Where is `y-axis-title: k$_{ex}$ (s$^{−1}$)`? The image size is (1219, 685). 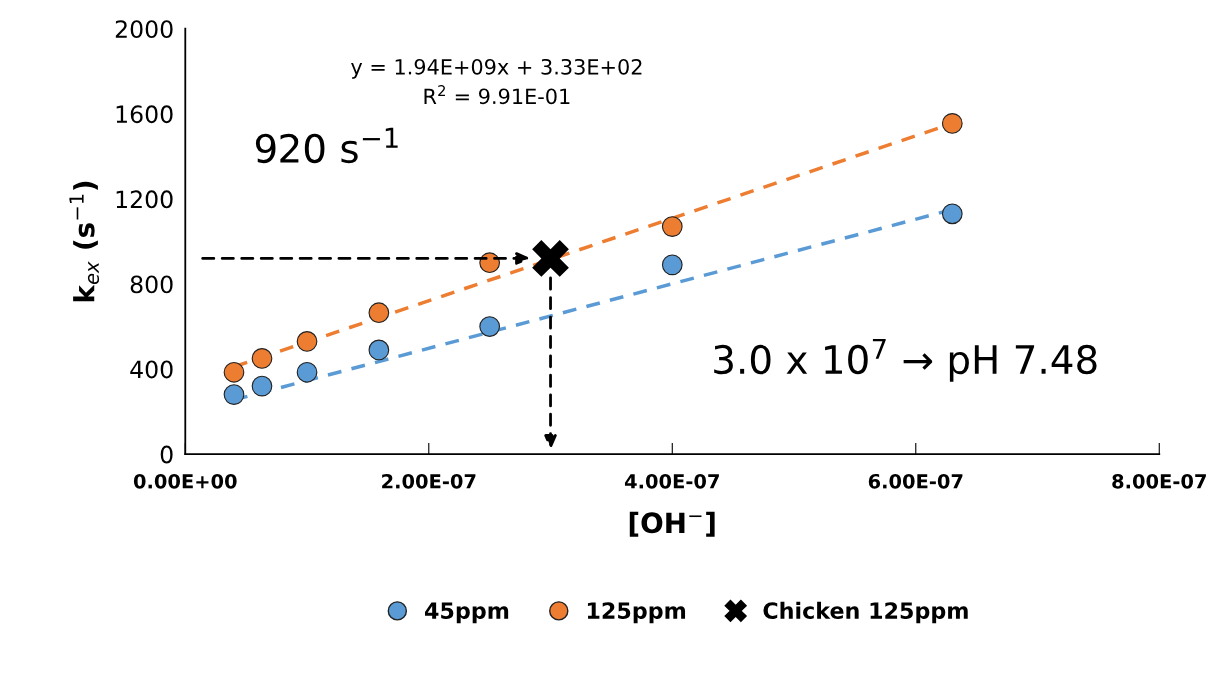 y-axis-title: k$_{ex}$ (s$^{−1}$) is located at coordinates (84, 241).